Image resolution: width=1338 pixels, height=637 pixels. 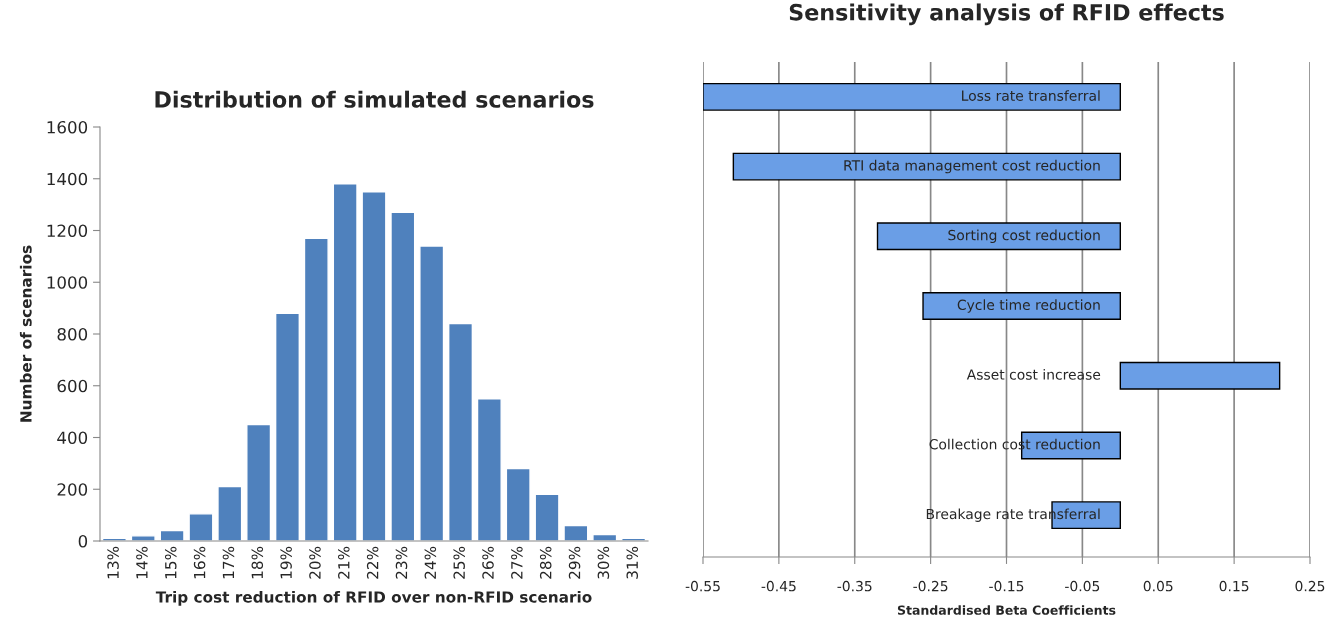 What do you see at coordinates (83, 541) in the screenshot?
I see `y-tick-label: 0` at bounding box center [83, 541].